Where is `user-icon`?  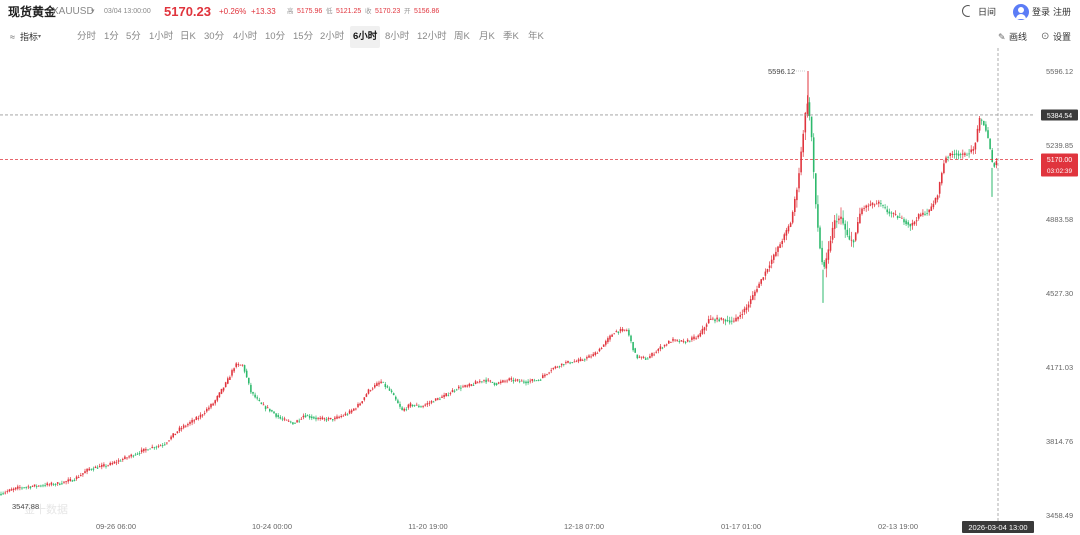 user-icon is located at coordinates (1021, 10).